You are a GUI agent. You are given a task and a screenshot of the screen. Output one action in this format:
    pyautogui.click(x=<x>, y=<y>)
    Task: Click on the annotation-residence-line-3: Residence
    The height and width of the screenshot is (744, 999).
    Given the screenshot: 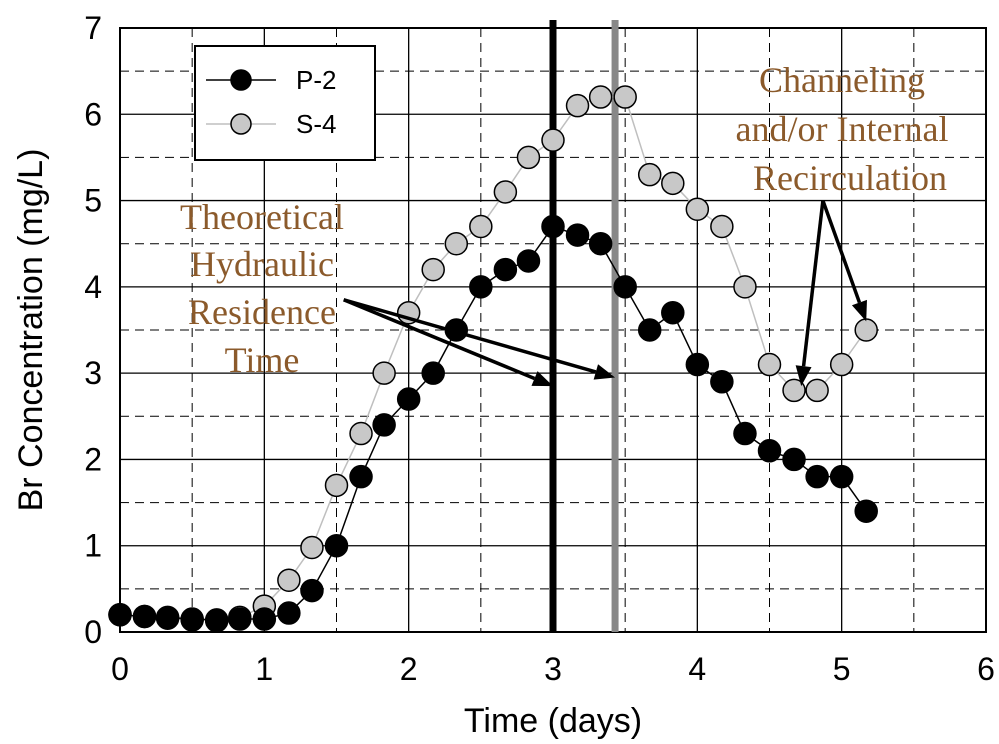 What is the action you would take?
    pyautogui.click(x=262, y=312)
    